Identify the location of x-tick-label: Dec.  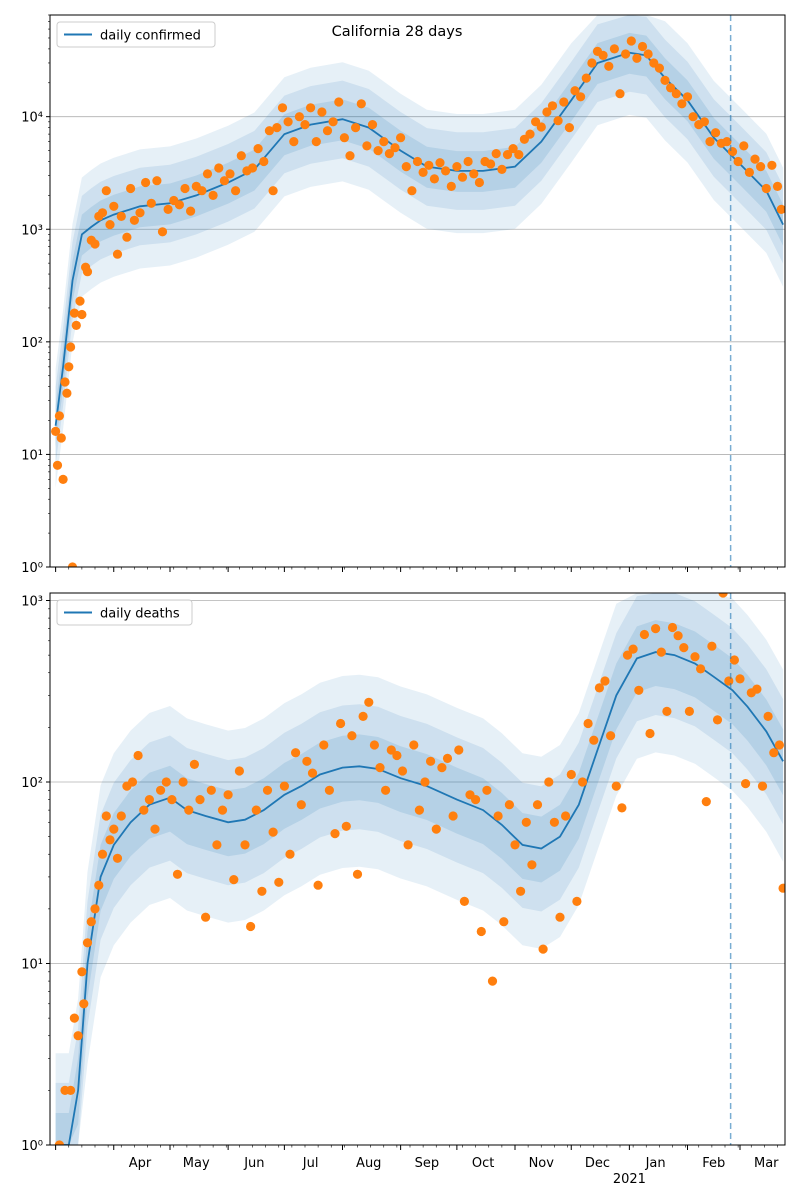
(597, 1163).